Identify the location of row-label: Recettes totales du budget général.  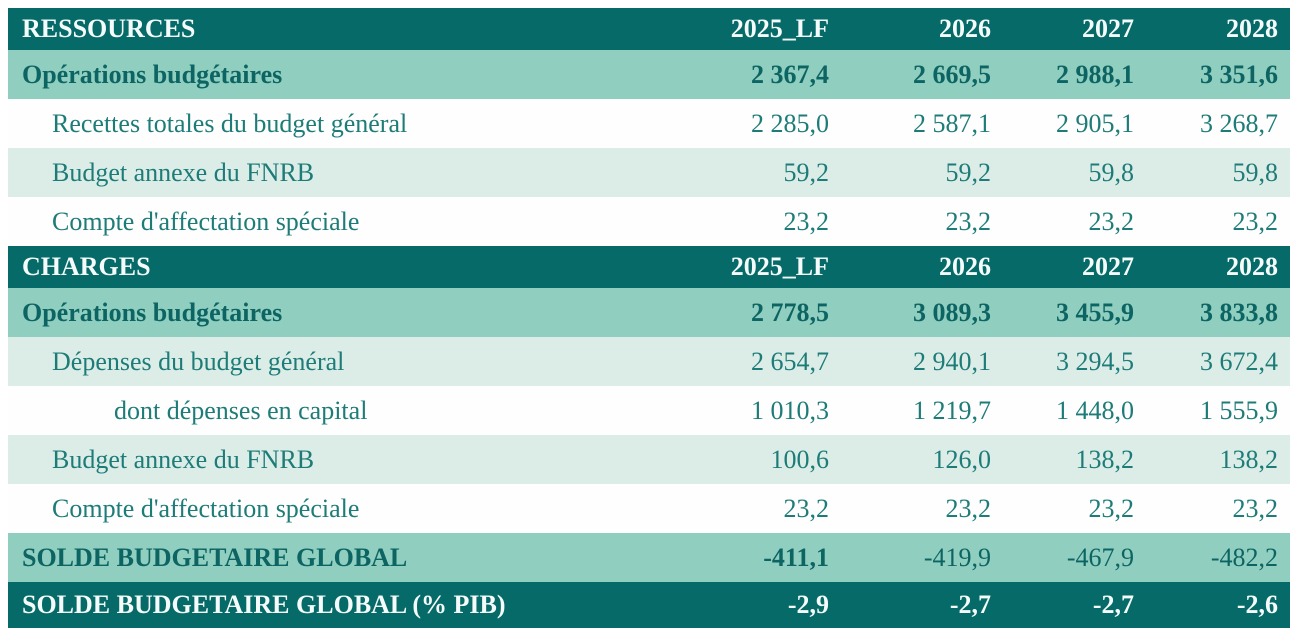
(230, 123).